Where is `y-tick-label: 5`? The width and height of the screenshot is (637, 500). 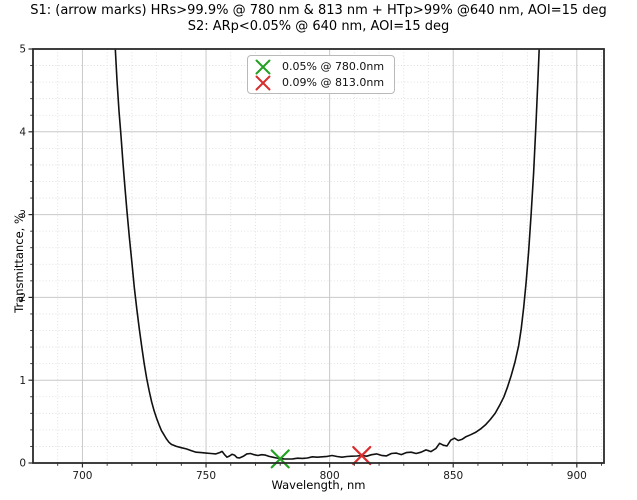
y-tick-label: 5 is located at coordinates (22, 50).